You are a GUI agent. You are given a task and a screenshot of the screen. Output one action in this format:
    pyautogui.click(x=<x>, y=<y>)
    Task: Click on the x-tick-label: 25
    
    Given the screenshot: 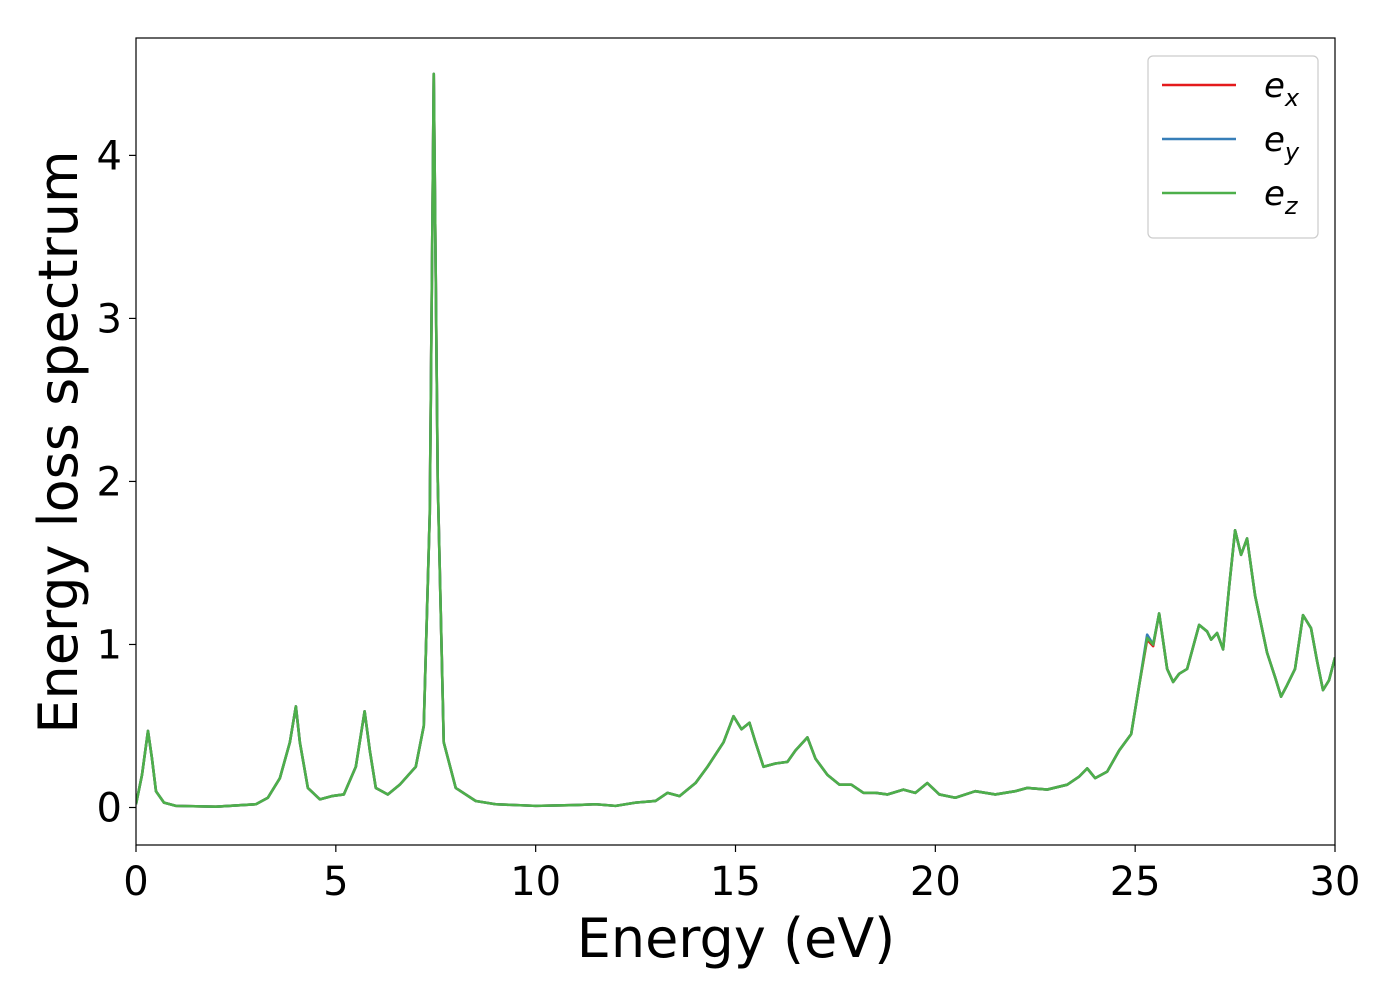 What is the action you would take?
    pyautogui.click(x=1135, y=882)
    